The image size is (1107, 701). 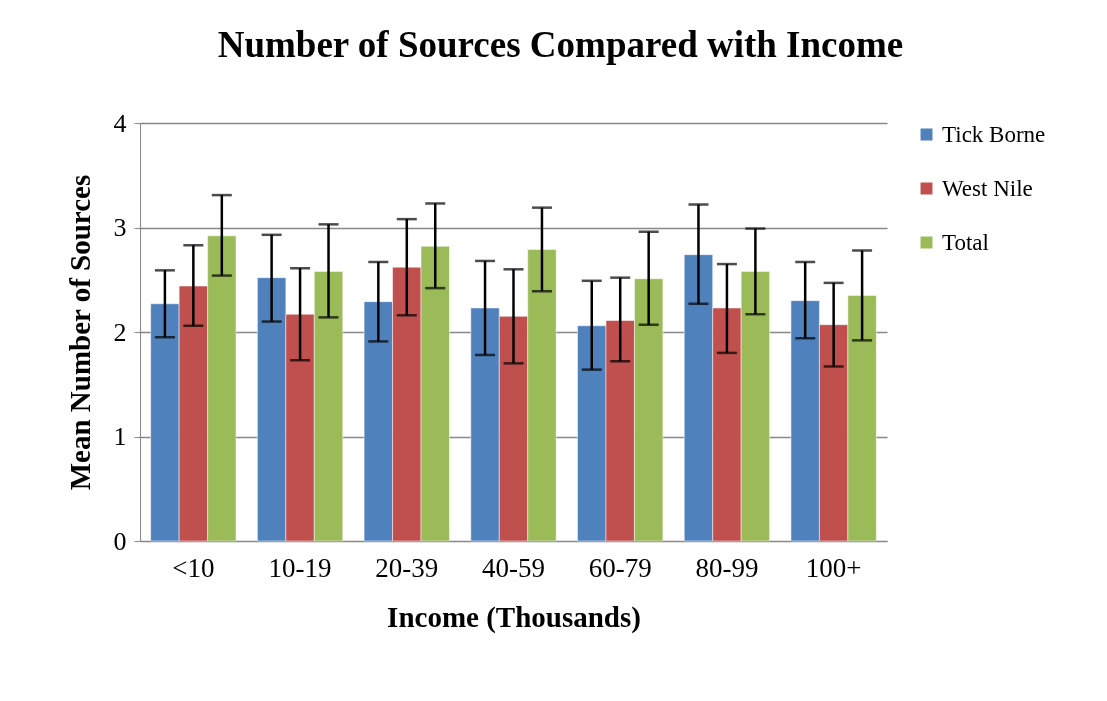 What do you see at coordinates (965, 242) in the screenshot?
I see `legend-label: Total` at bounding box center [965, 242].